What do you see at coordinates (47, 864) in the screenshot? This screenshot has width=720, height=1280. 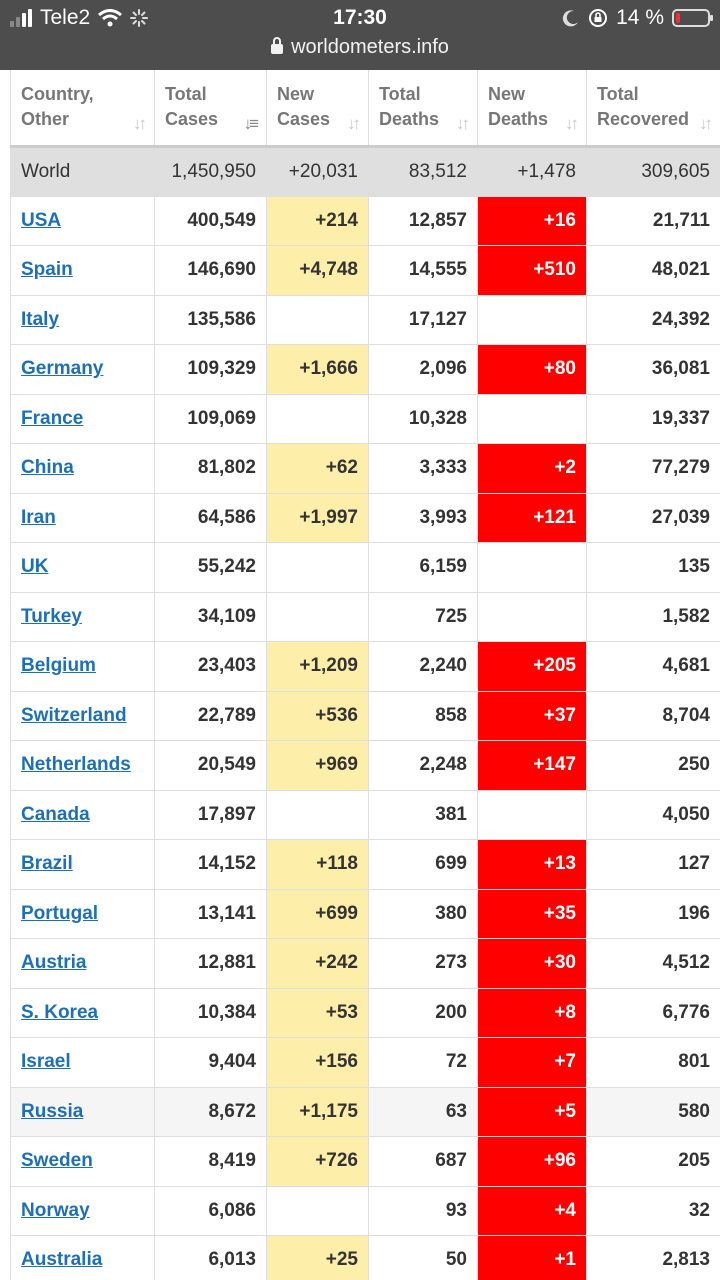 I see `country-link: Brazil` at bounding box center [47, 864].